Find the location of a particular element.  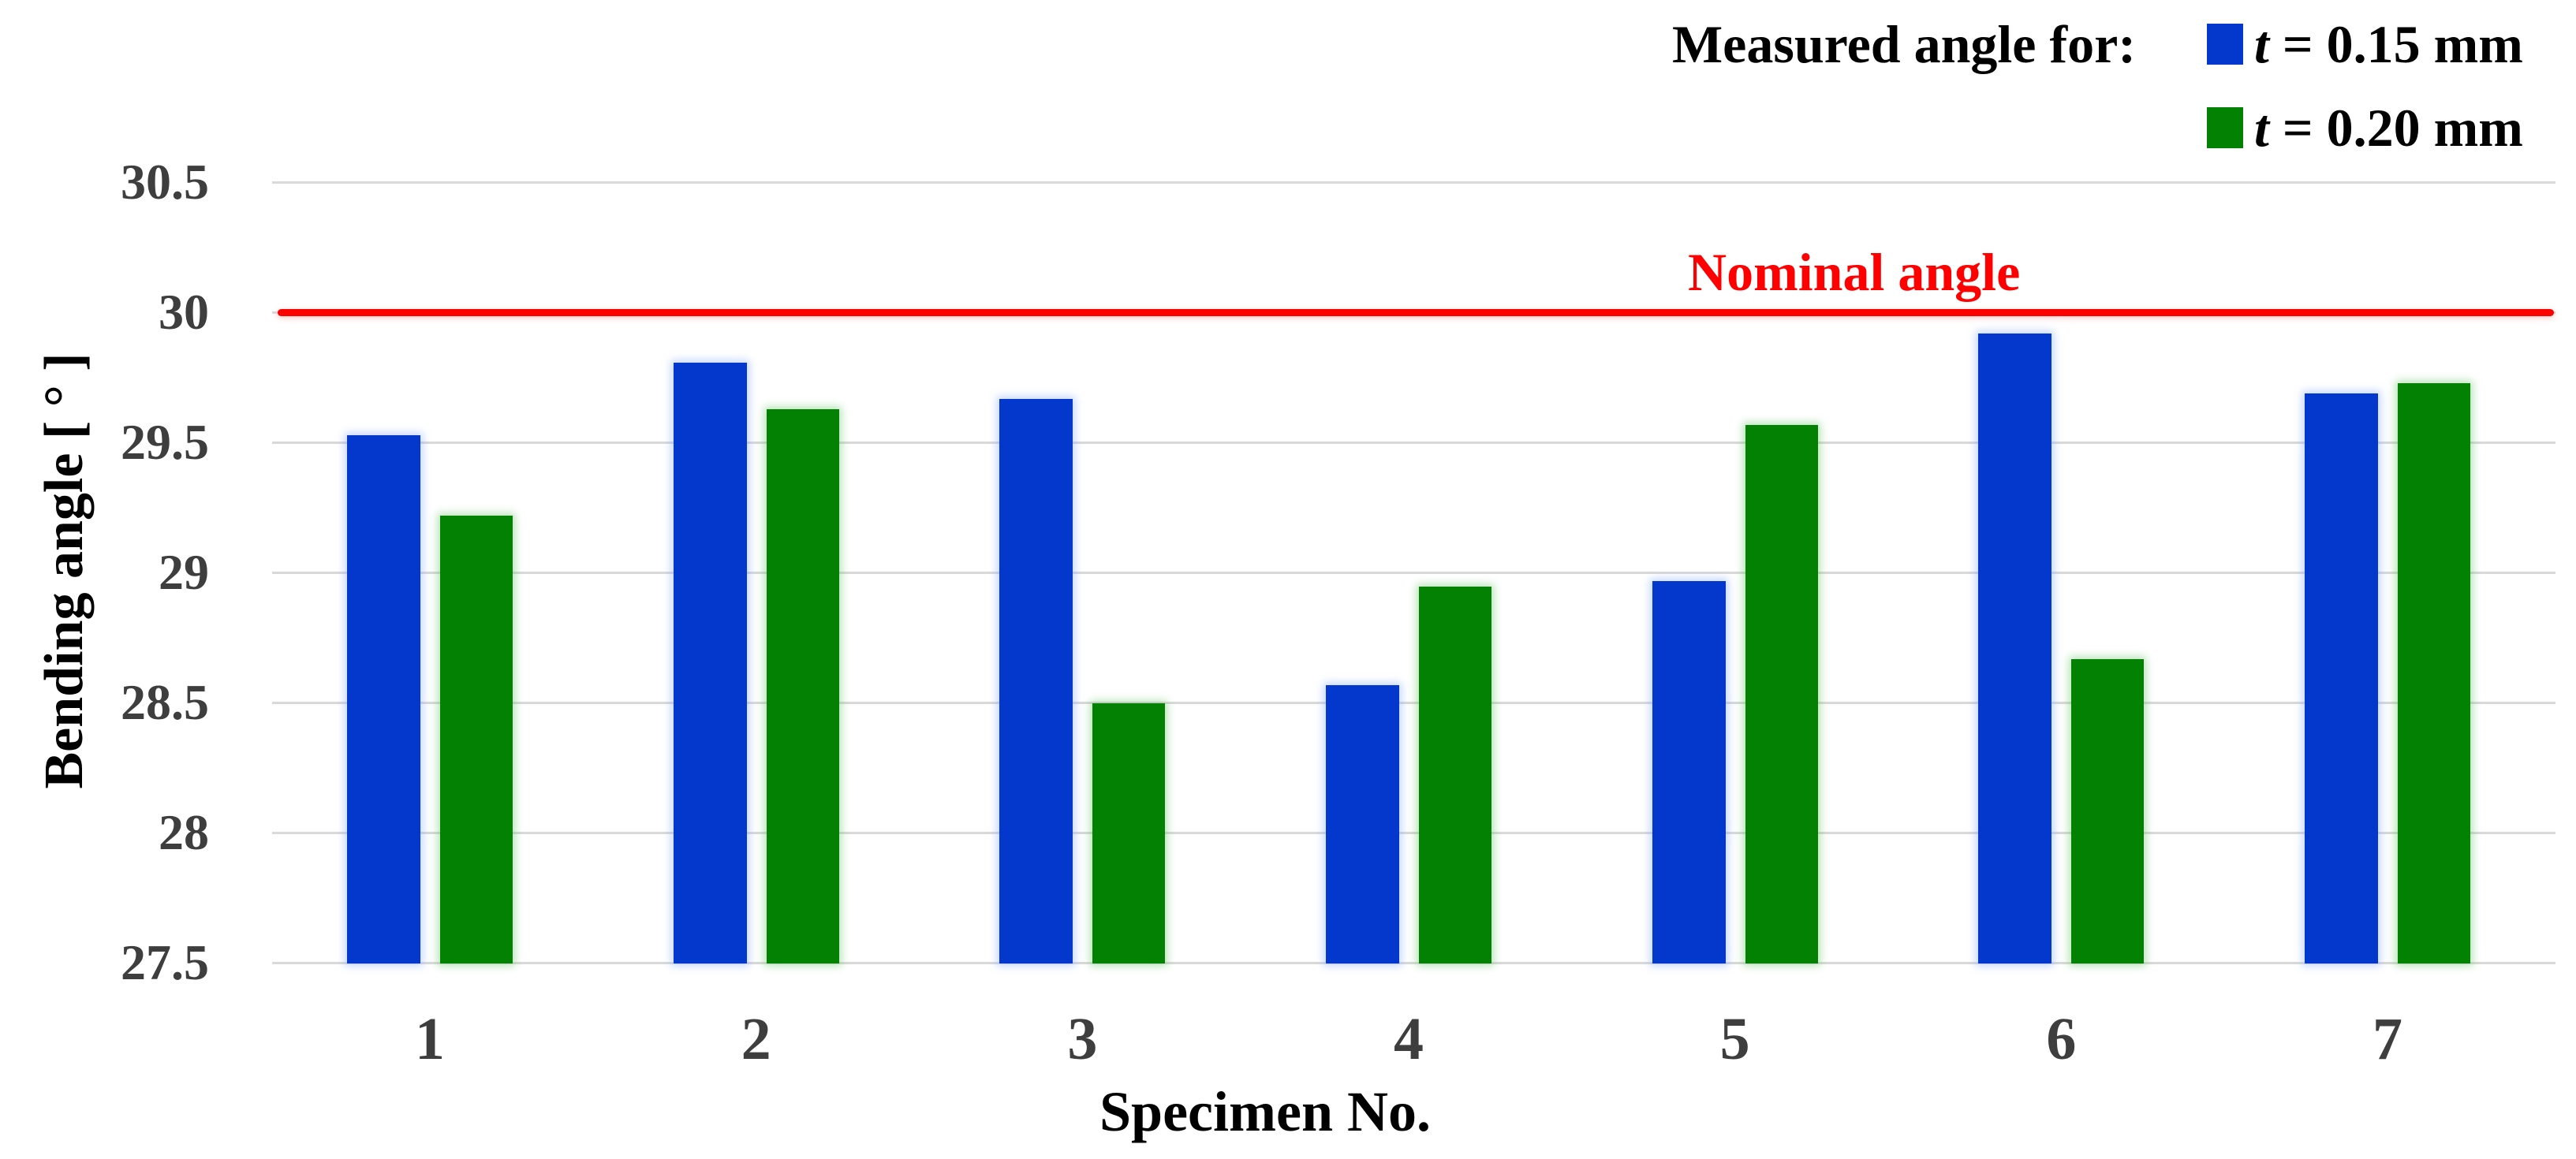

bar-specimen4-series1 is located at coordinates (1362, 824).